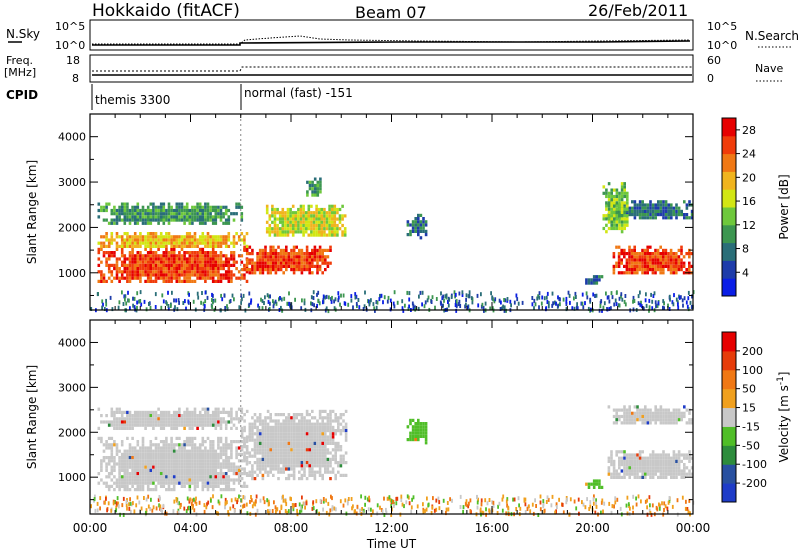  Describe the element at coordinates (784, 374) in the screenshot. I see `colorbar-label-end: ]` at that location.